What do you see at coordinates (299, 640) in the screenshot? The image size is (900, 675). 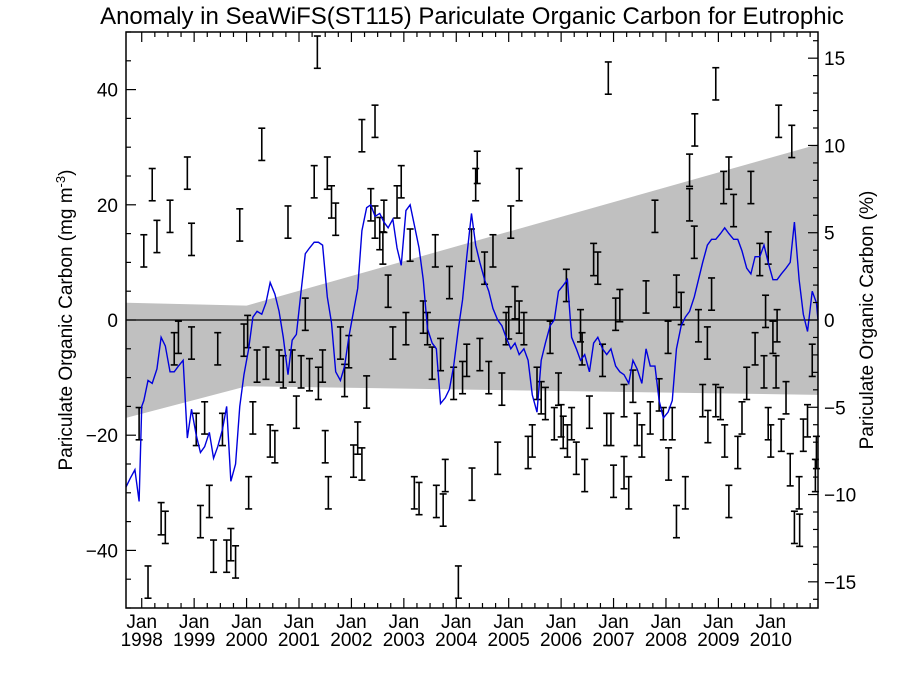 I see `x-tick-year-label: 2001` at bounding box center [299, 640].